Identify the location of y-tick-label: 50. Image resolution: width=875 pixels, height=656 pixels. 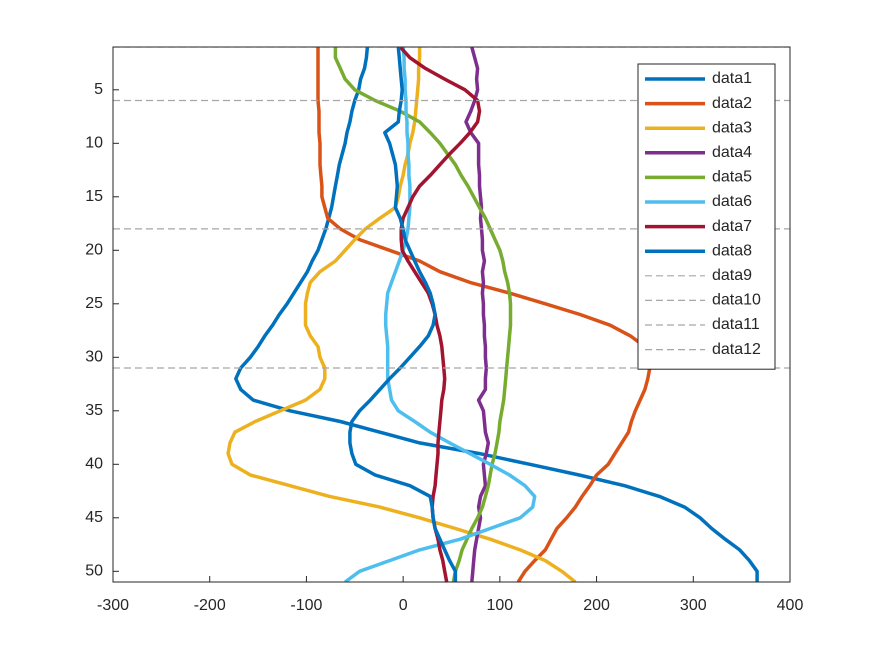
(94, 571).